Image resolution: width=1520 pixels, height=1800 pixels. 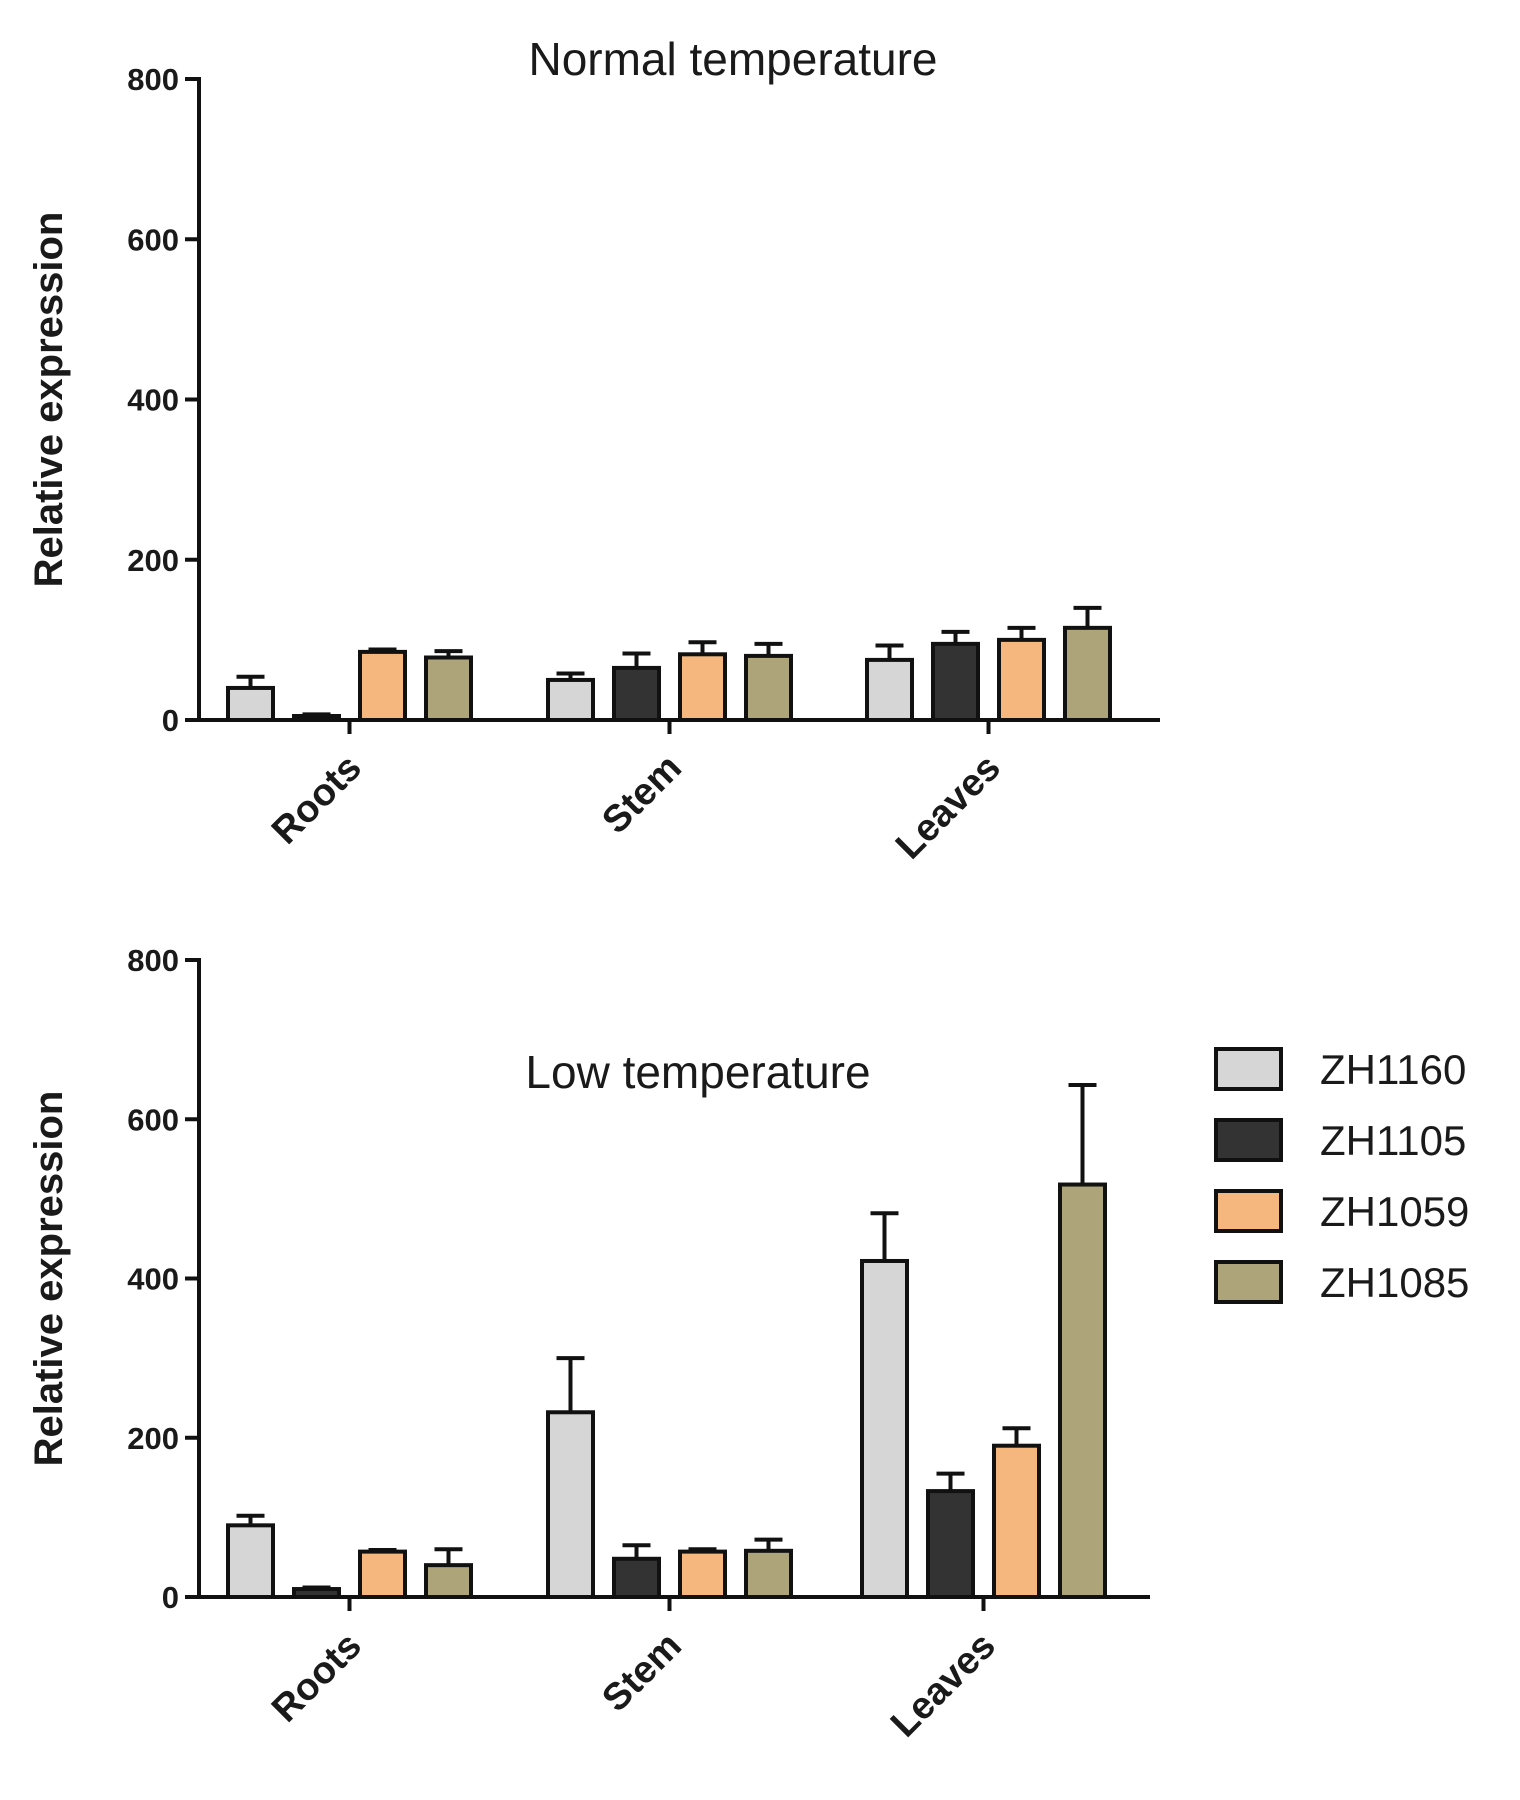 I want to click on legend-label-zh1085: ZH1085, so click(x=1394, y=1282).